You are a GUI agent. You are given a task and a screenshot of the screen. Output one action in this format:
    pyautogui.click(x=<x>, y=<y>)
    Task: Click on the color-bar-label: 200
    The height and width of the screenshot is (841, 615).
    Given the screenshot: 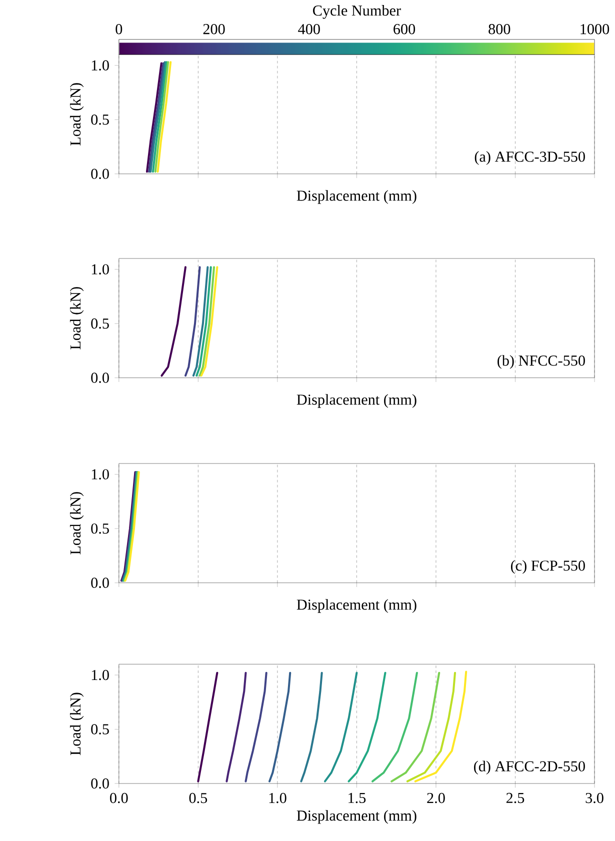 What is the action you would take?
    pyautogui.click(x=214, y=29)
    